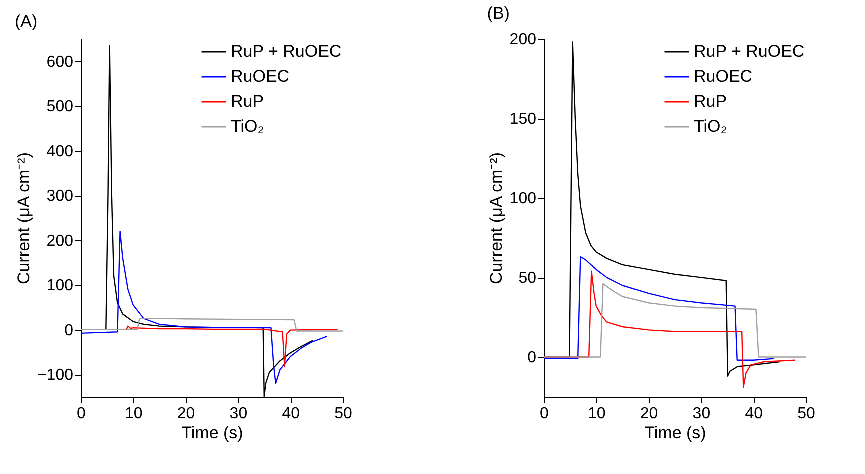 This screenshot has width=865, height=474. Describe the element at coordinates (523, 119) in the screenshot. I see `y-tick-label: 150` at that location.